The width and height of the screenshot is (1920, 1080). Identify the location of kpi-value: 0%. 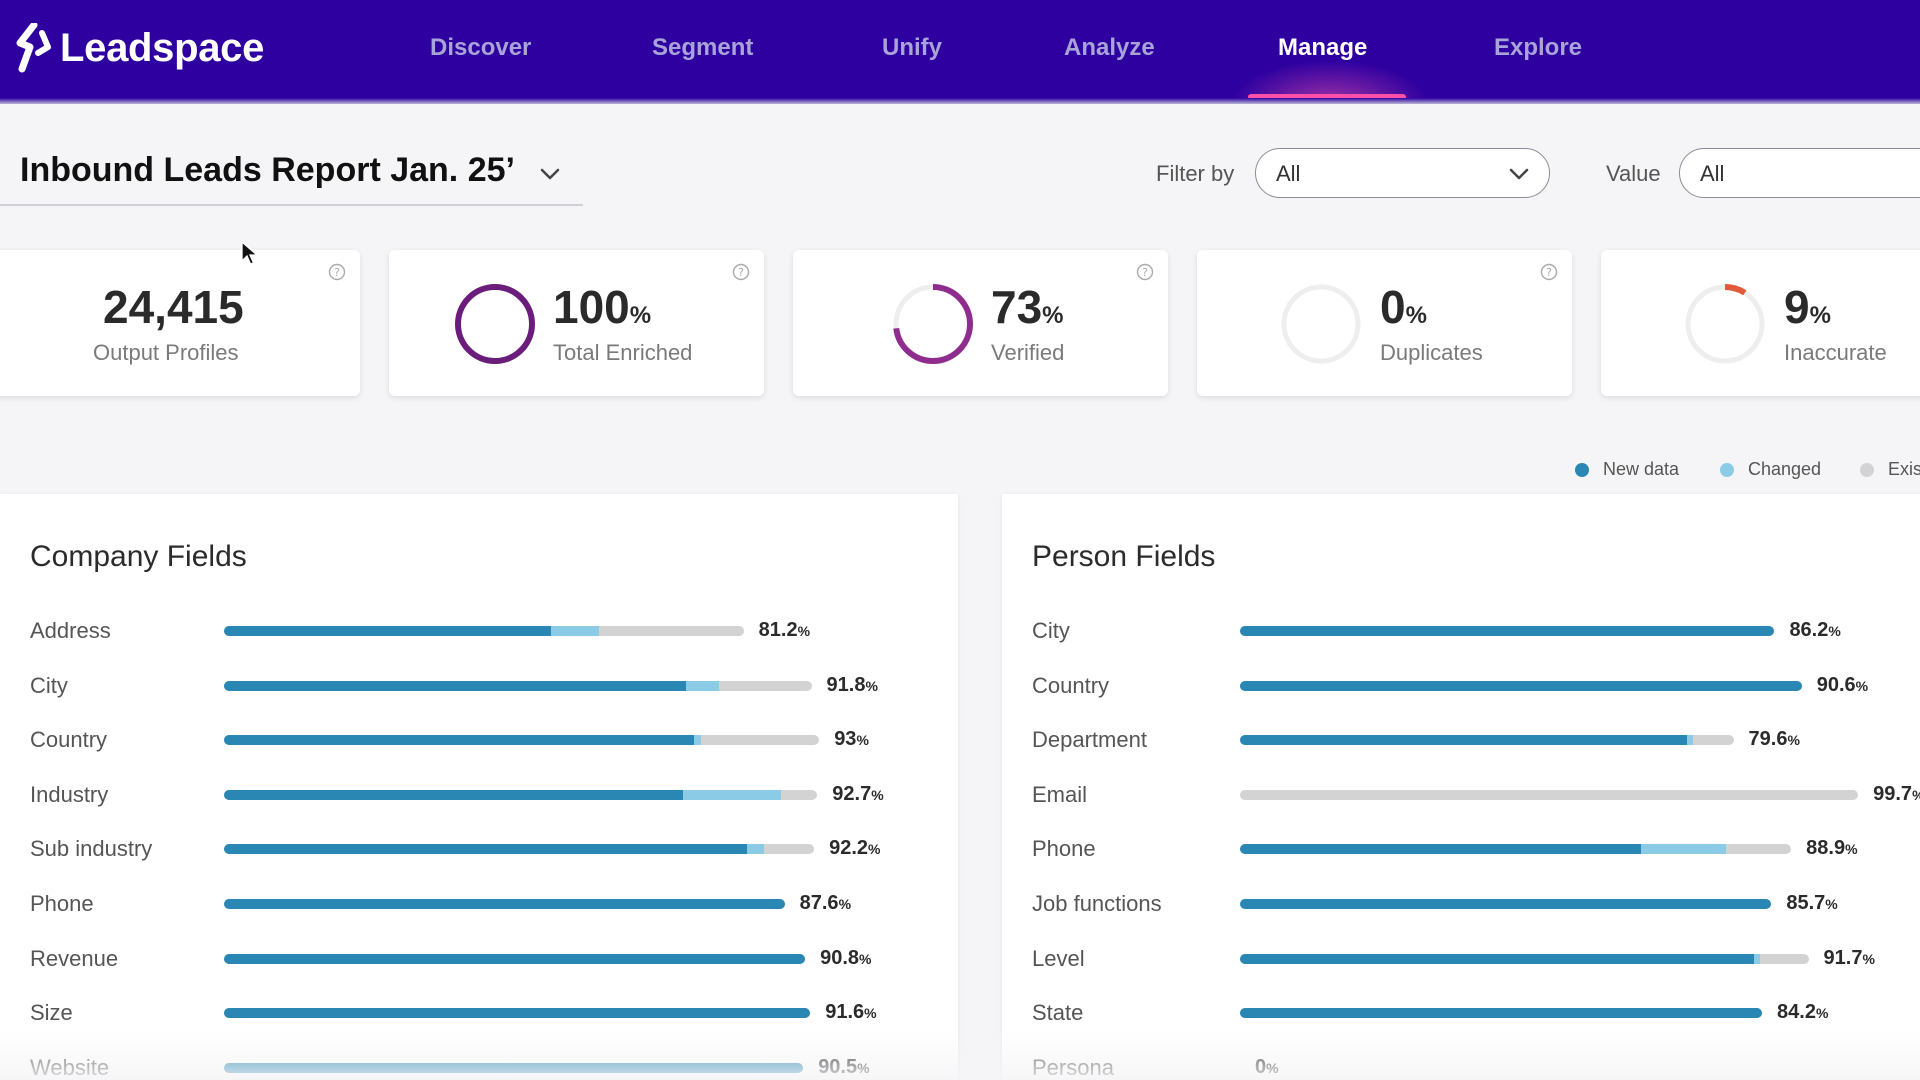
(1403, 307).